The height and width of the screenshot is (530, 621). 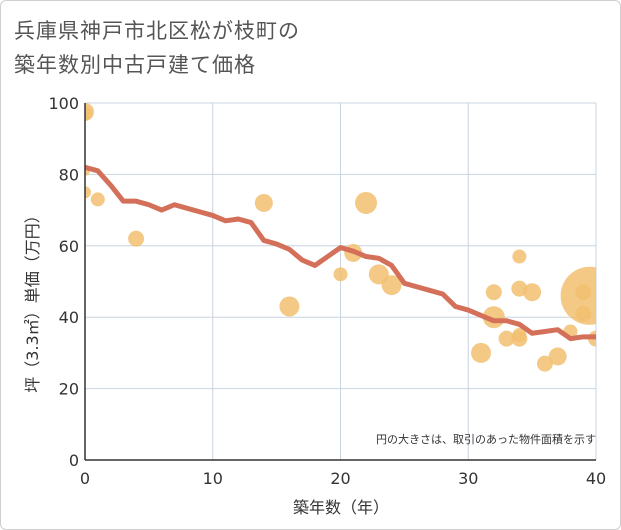 What do you see at coordinates (213, 478) in the screenshot?
I see `x-tick-label-1: 10` at bounding box center [213, 478].